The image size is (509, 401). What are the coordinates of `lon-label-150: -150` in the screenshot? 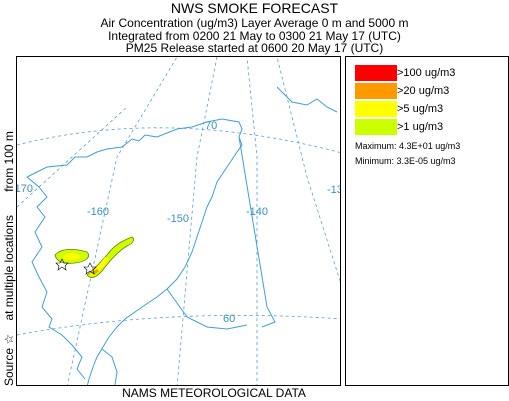 It's located at (178, 219).